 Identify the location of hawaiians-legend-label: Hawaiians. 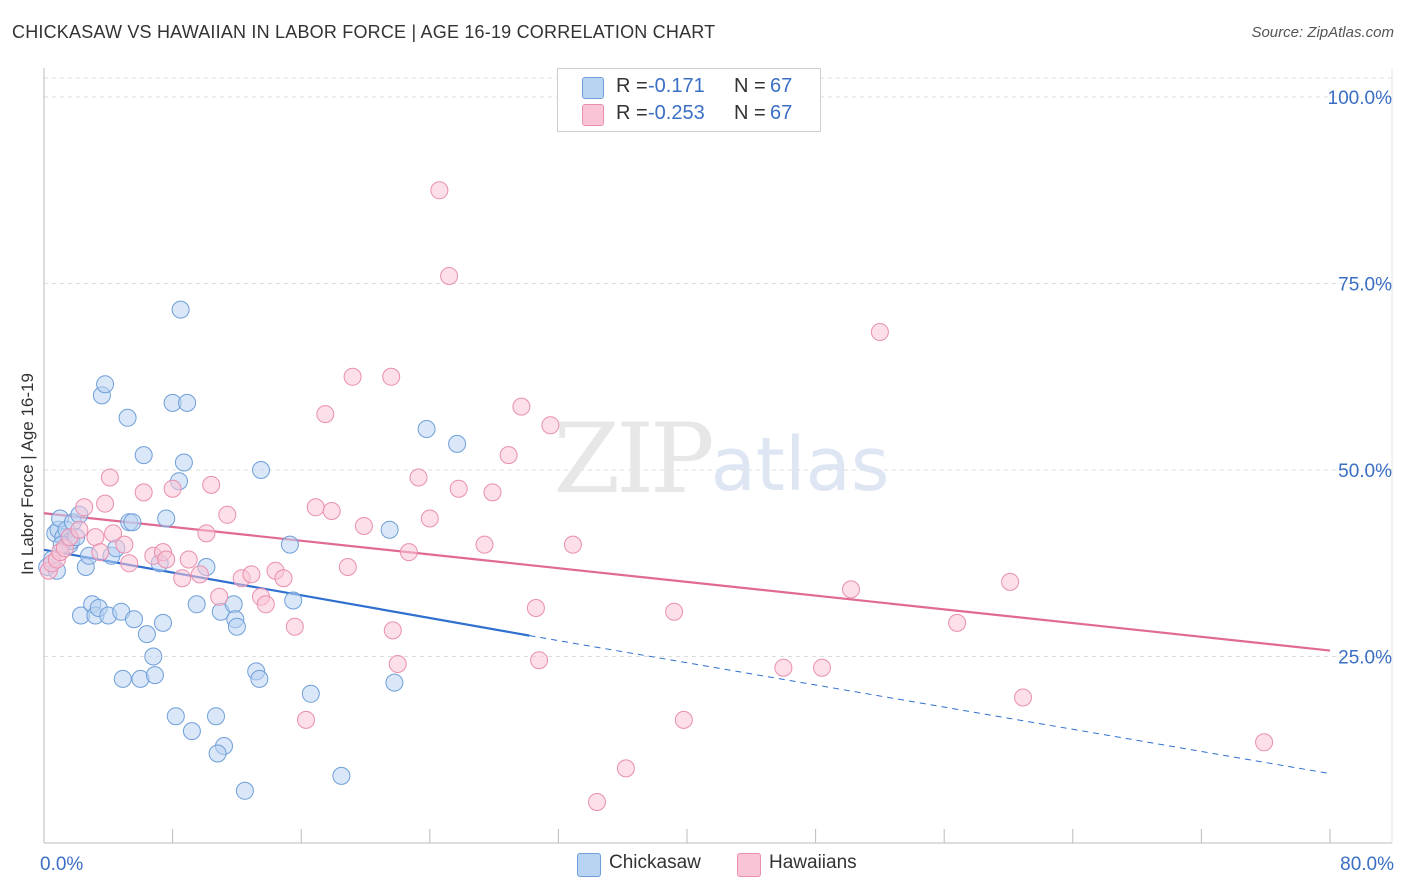
(813, 862).